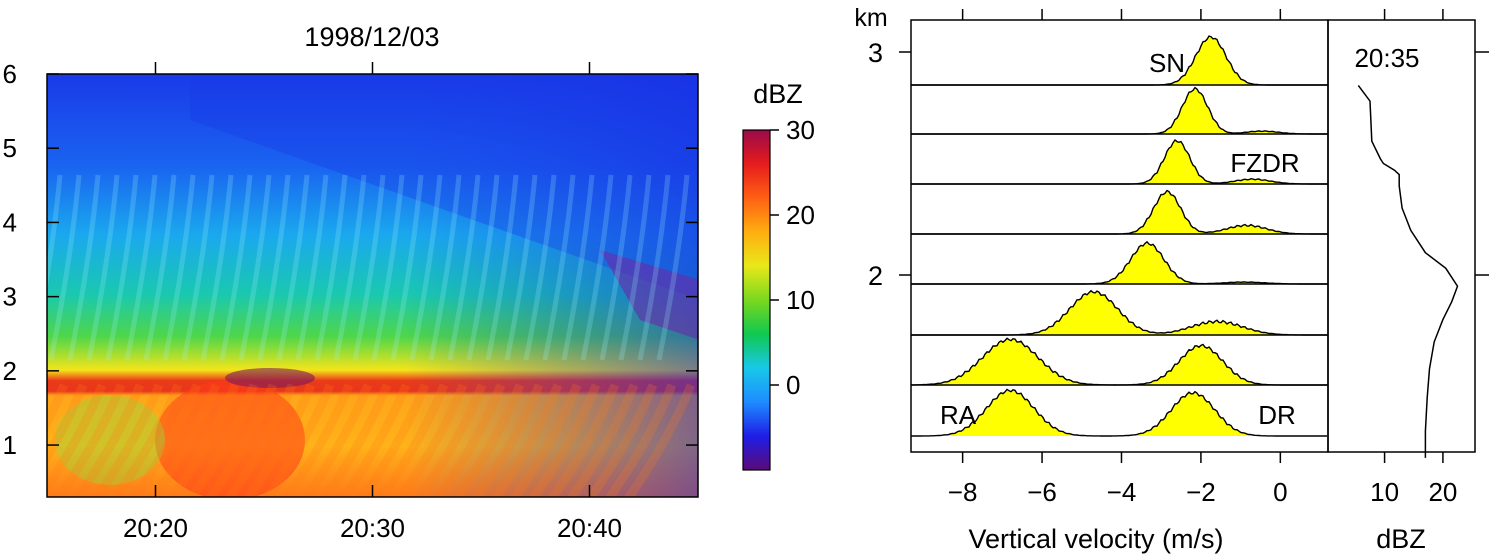  I want to click on profile-frame, so click(1401, 236).